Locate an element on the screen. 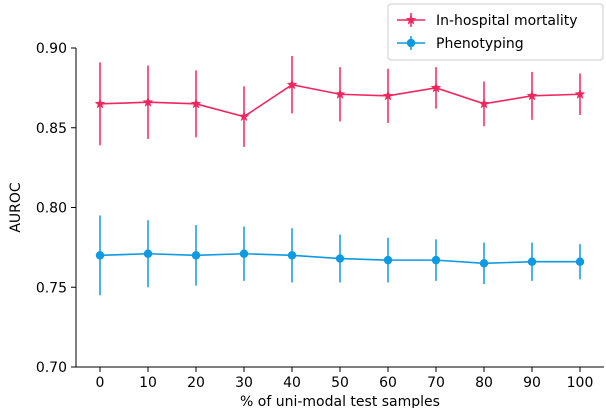 The height and width of the screenshot is (413, 606). y-tick-label: 0.75 is located at coordinates (51, 288).